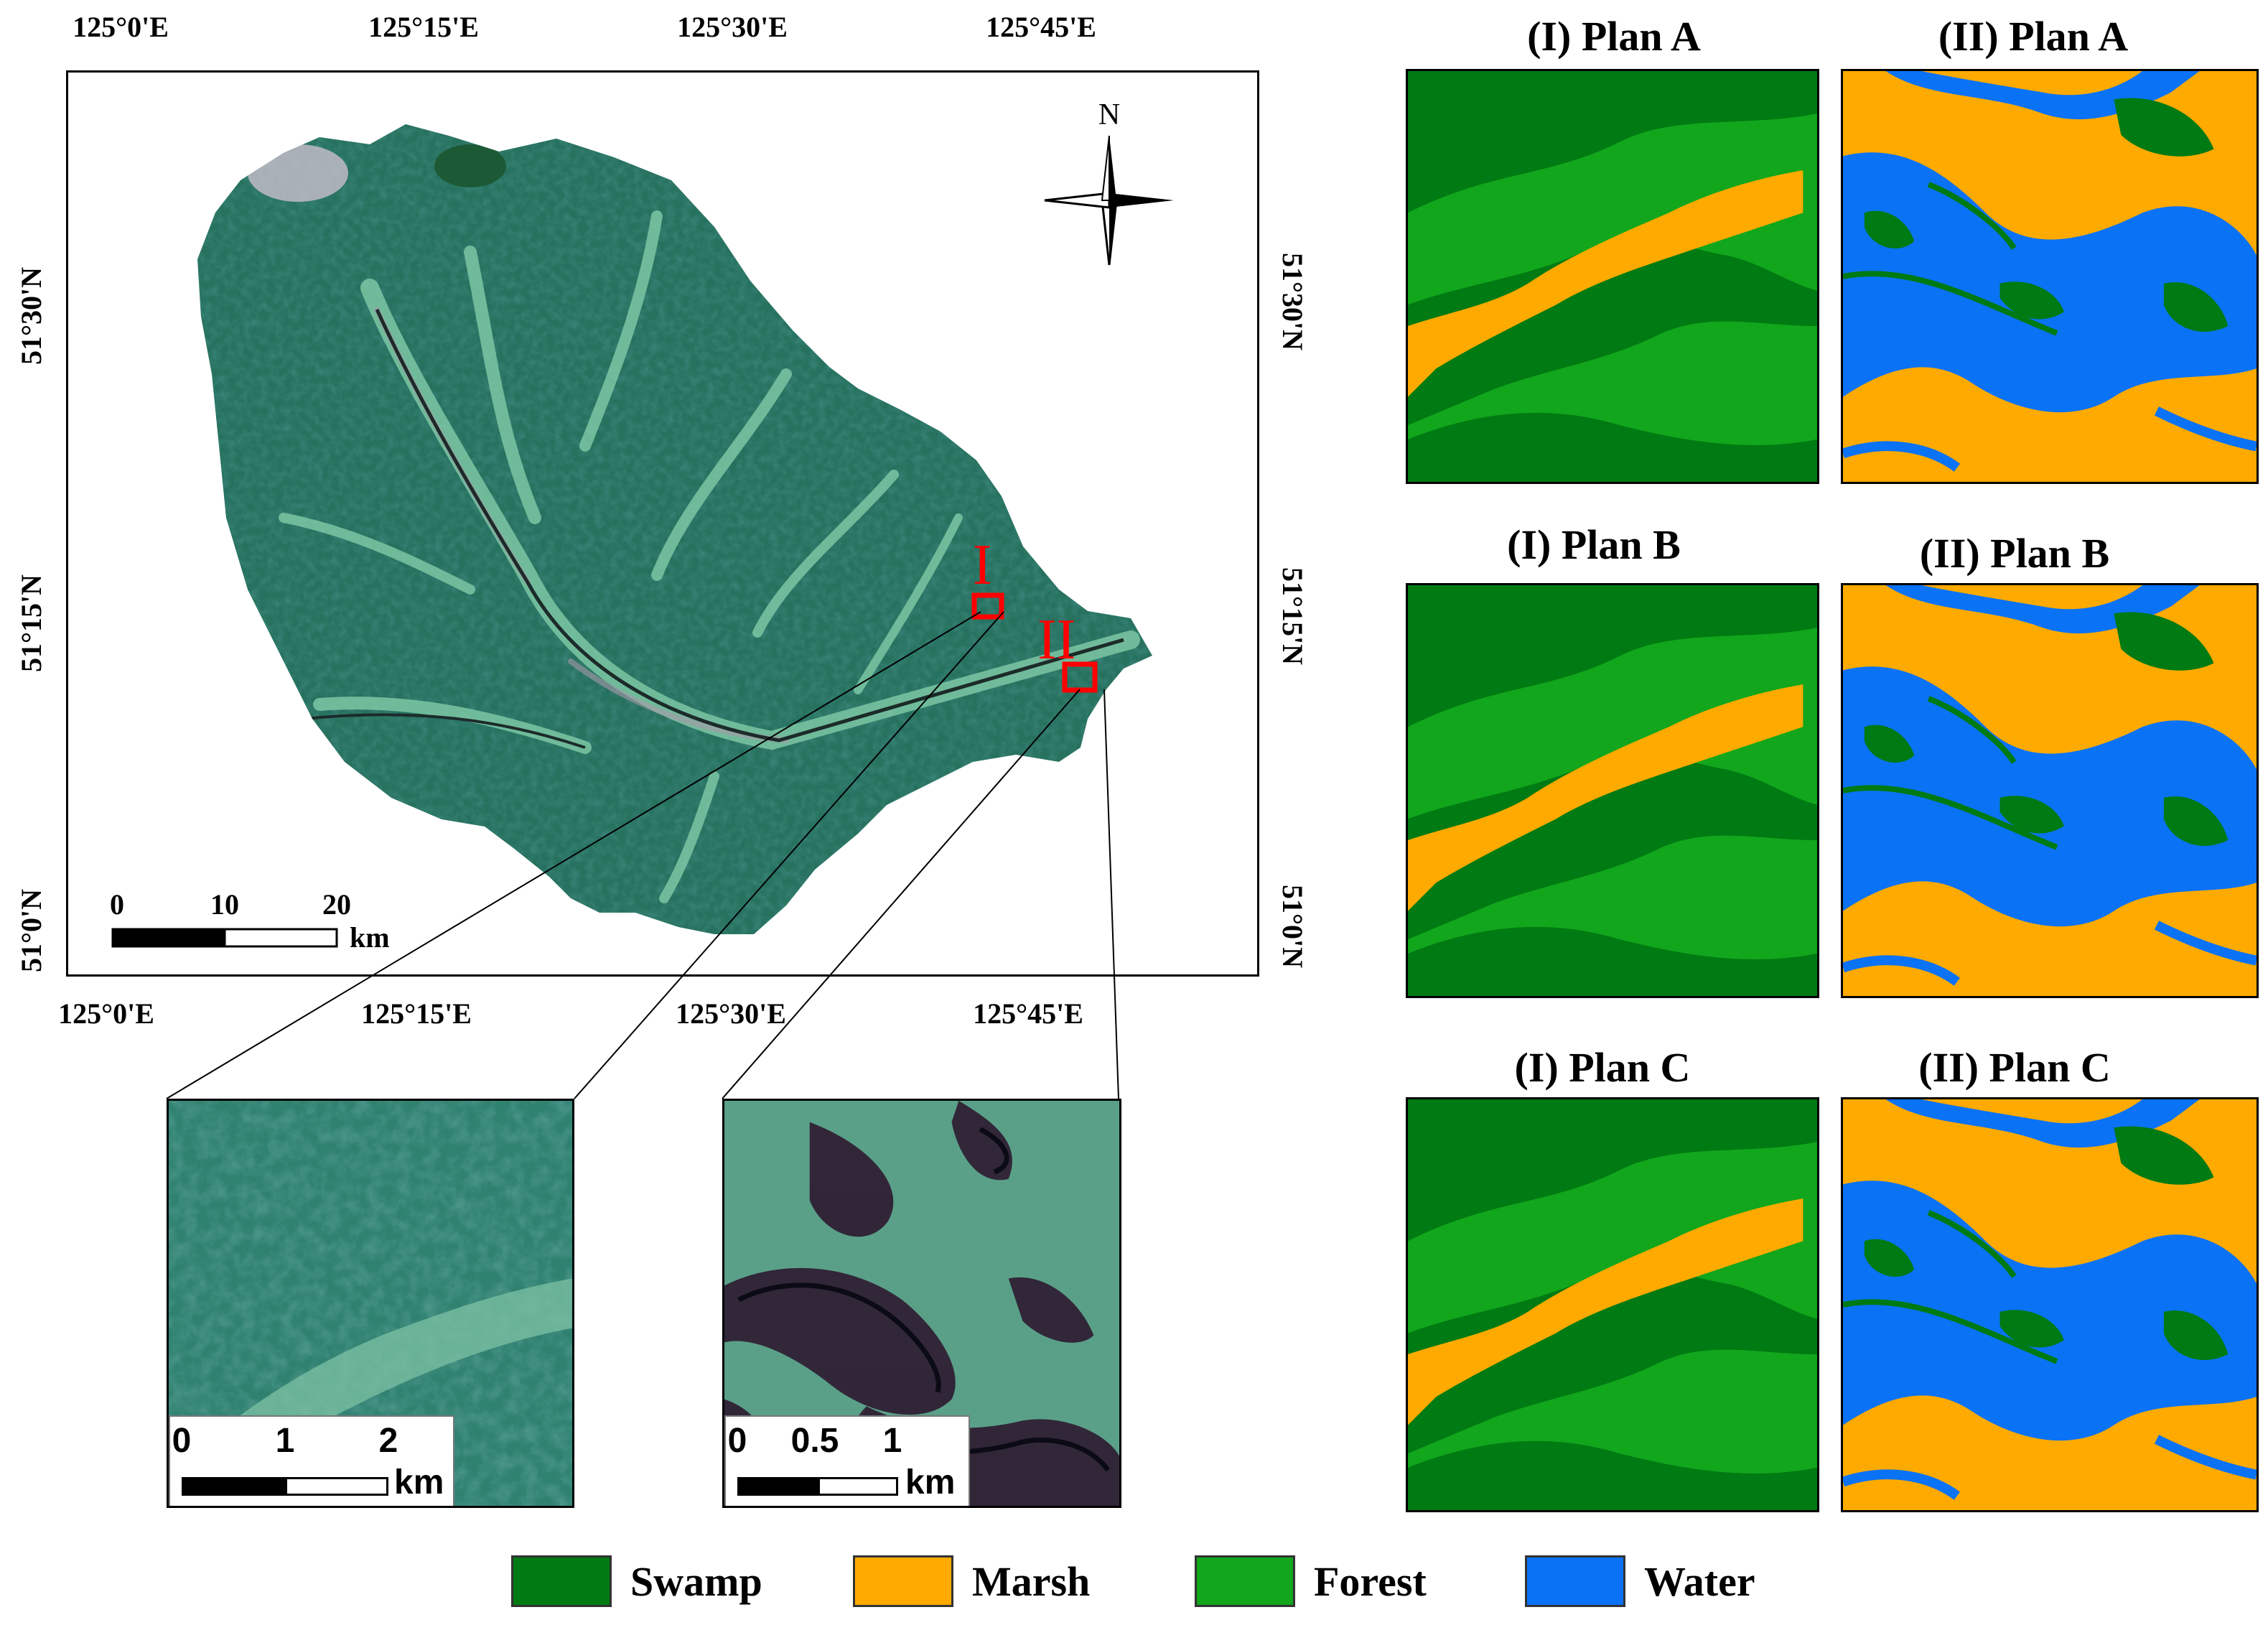 Image resolution: width=2268 pixels, height=1625 pixels. What do you see at coordinates (423, 27) in the screenshot?
I see `top-tick: 125°15'E` at bounding box center [423, 27].